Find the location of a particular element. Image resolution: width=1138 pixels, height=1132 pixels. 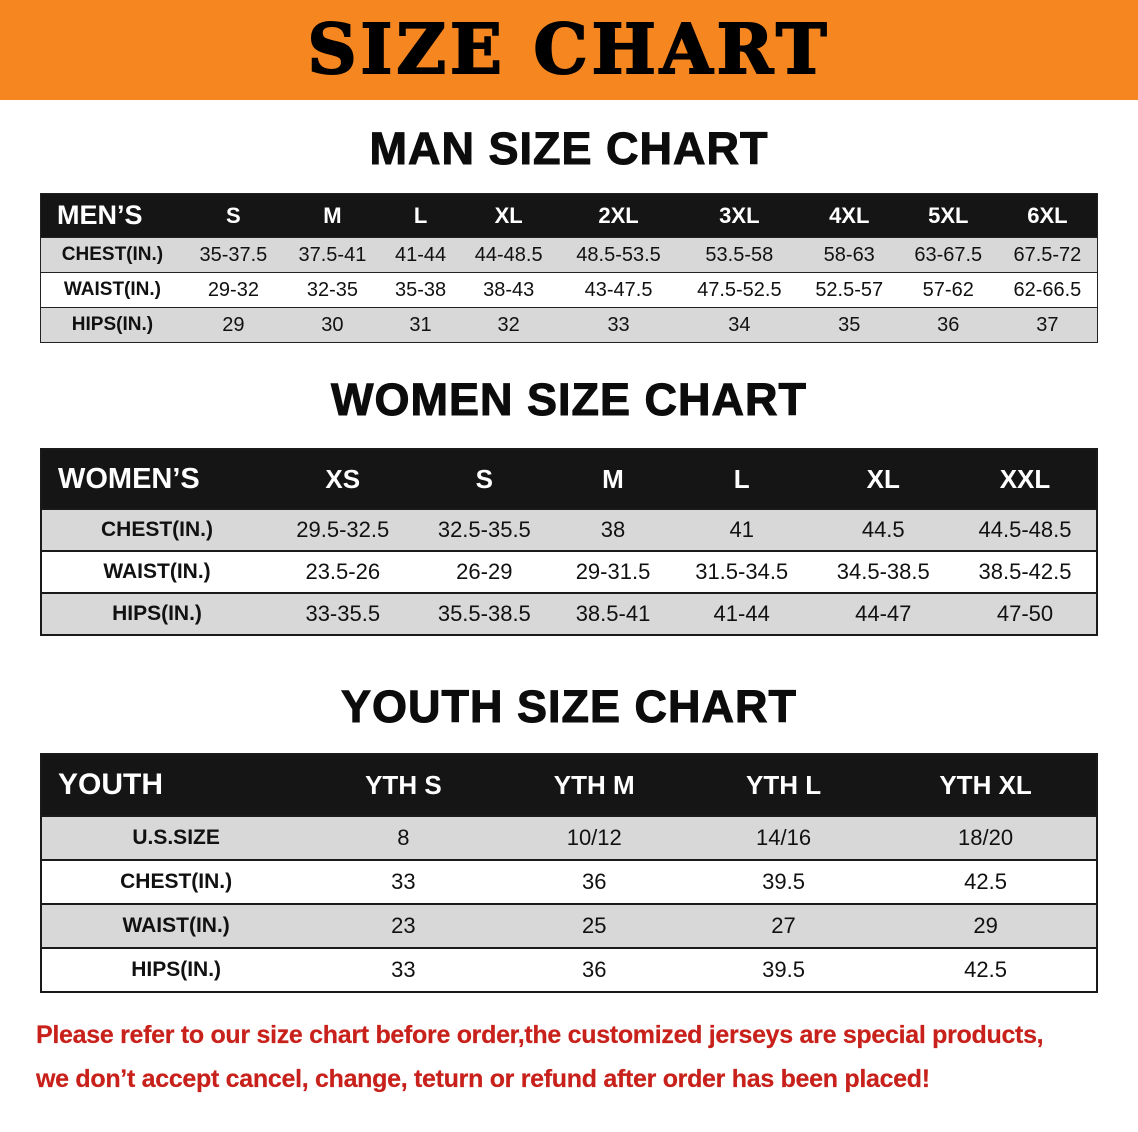

size-value: 10/12 is located at coordinates (594, 837).